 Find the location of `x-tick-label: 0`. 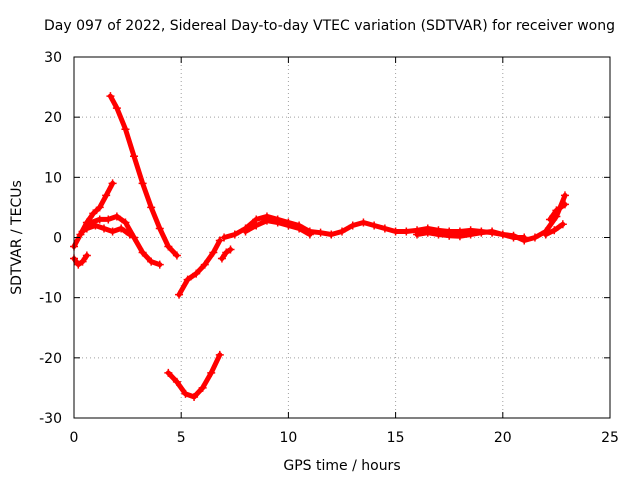

x-tick-label: 0 is located at coordinates (74, 438).